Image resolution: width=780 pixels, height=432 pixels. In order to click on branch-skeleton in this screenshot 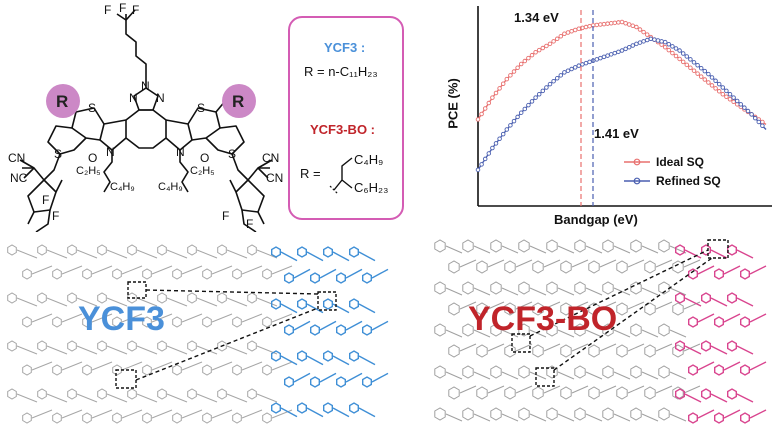, I will do `click(341, 176)`.